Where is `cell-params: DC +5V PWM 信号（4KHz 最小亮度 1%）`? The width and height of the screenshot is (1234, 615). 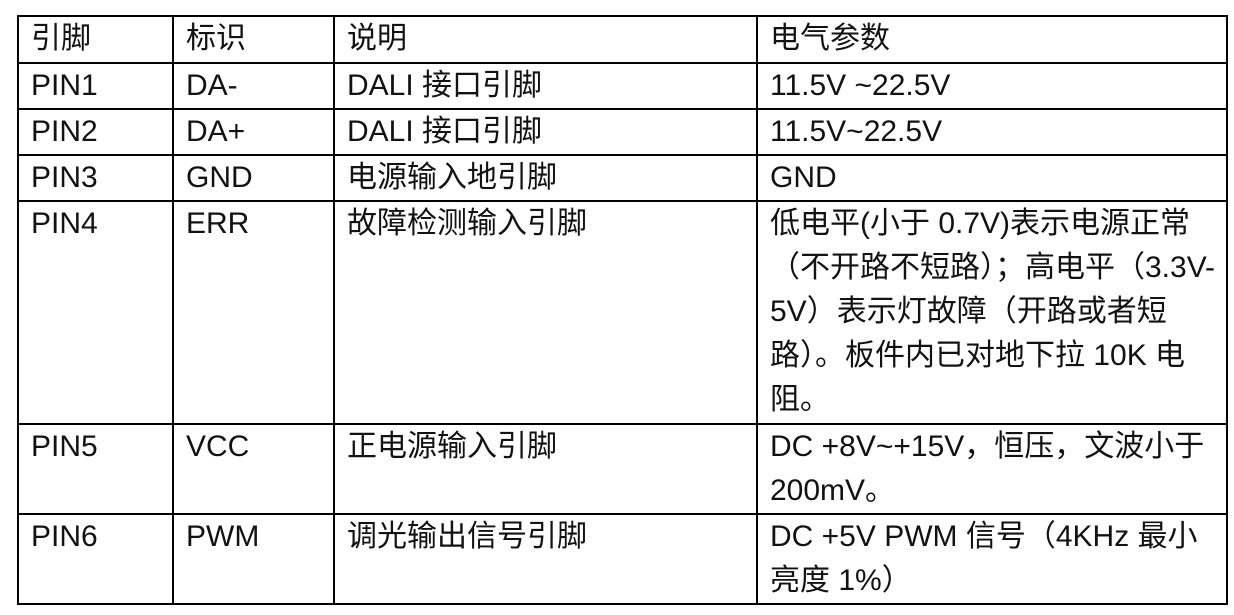 cell-params: DC +5V PWM 信号（4KHz 最小亮度 1%） is located at coordinates (992, 559).